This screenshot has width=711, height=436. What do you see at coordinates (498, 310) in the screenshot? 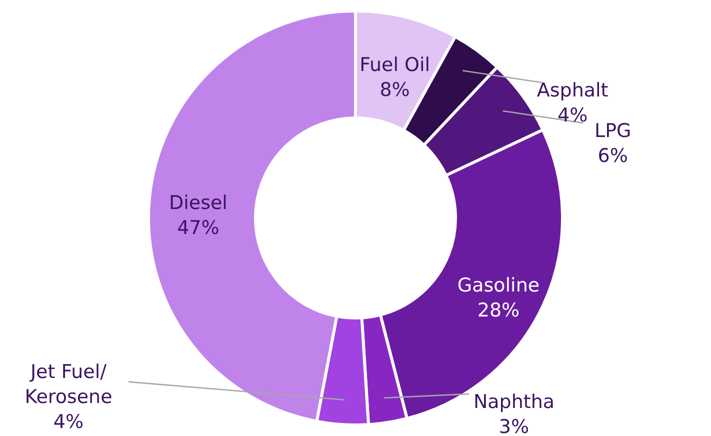
I see `data-label: 28%` at bounding box center [498, 310].